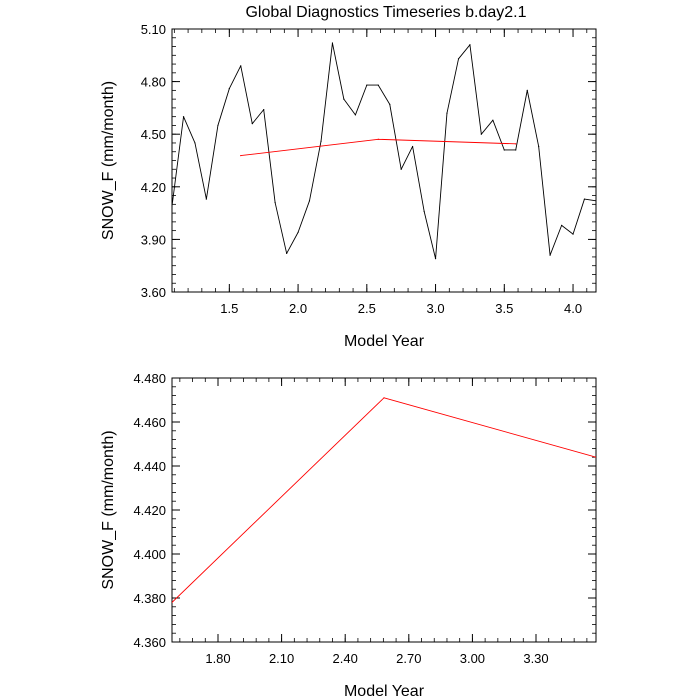 This screenshot has height=700, width=700. Describe the element at coordinates (281, 658) in the screenshot. I see `x-tick-label: 2.10` at that location.